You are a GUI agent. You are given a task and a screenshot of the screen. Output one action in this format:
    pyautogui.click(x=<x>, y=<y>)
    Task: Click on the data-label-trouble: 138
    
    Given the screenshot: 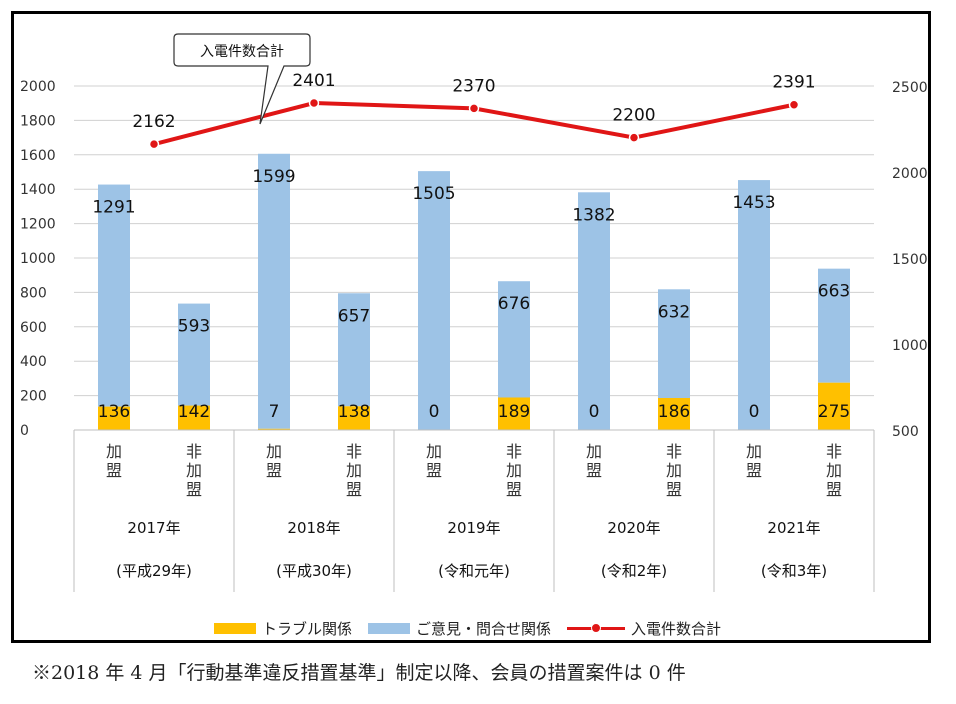 What is the action you would take?
    pyautogui.click(x=354, y=412)
    